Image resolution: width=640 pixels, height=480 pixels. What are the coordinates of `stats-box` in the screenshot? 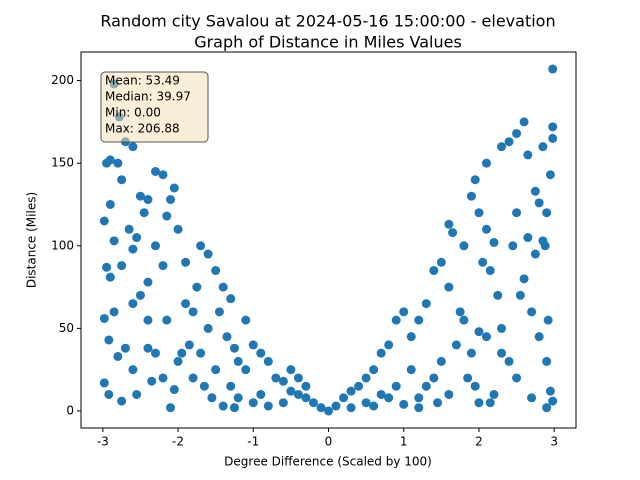 It's located at (154, 107).